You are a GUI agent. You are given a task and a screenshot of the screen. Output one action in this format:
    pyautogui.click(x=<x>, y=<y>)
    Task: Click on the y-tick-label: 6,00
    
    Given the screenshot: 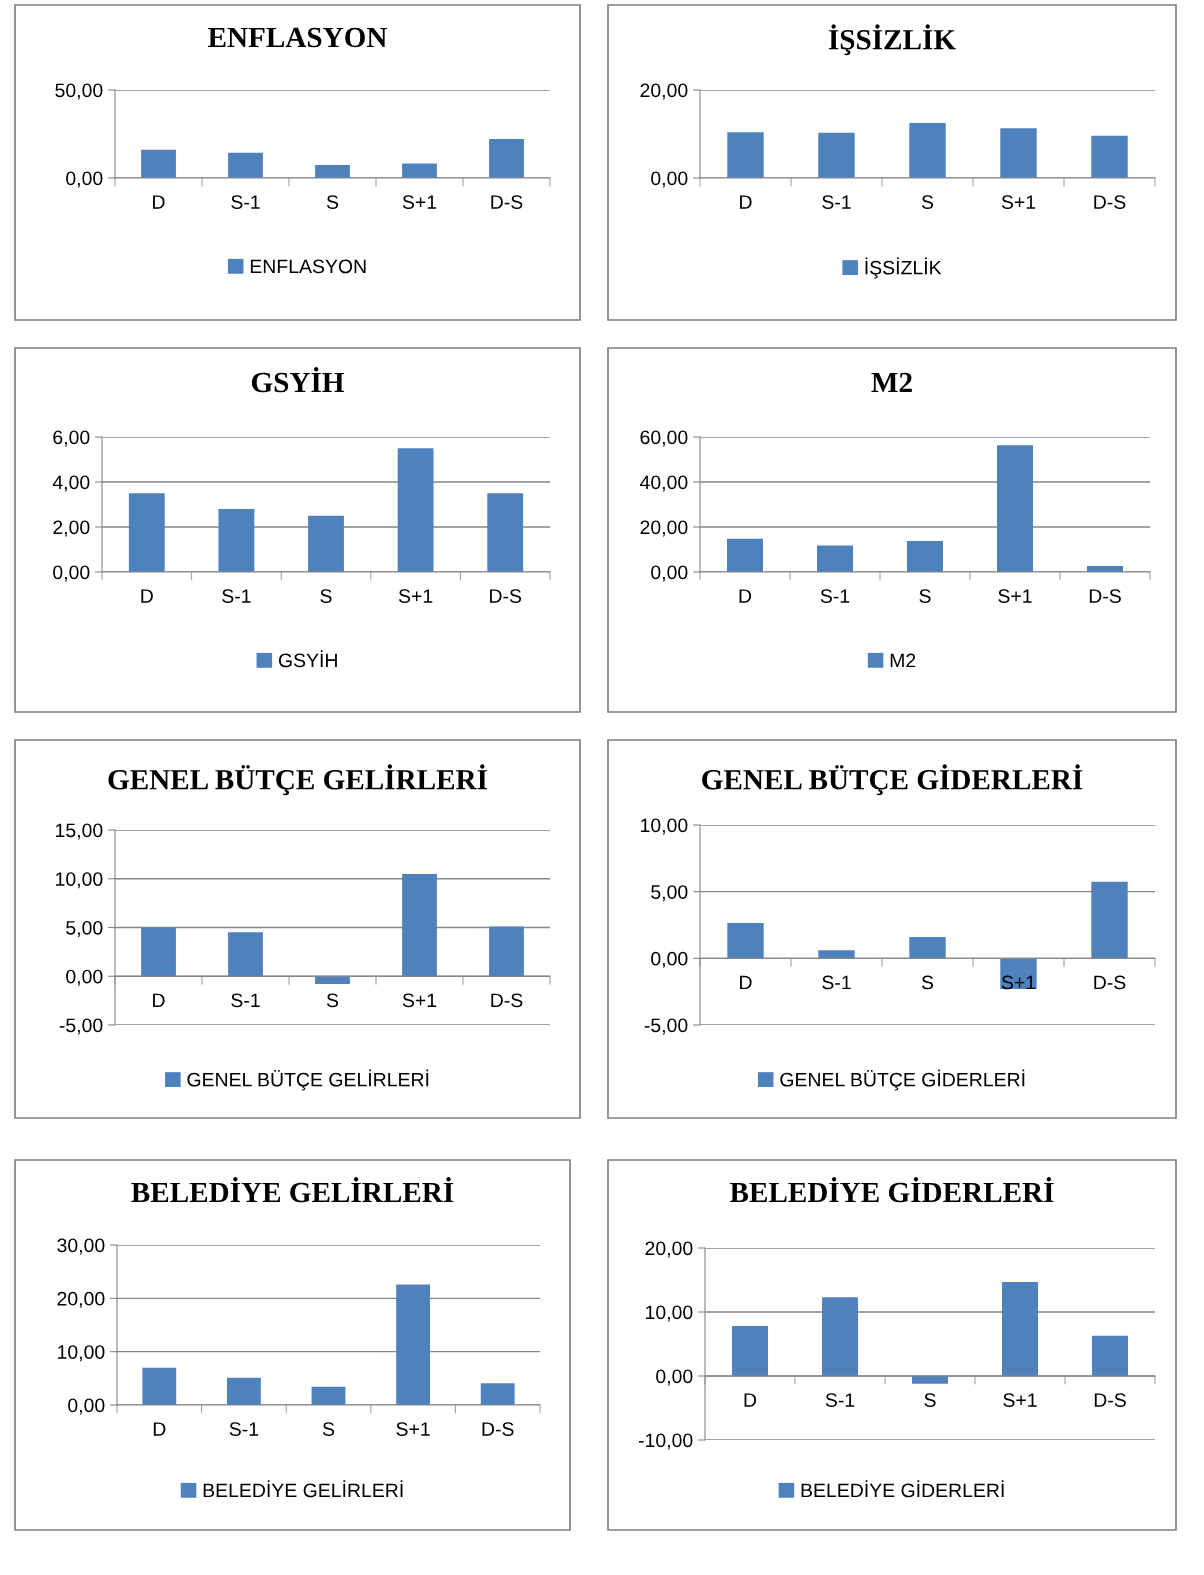 What is the action you would take?
    pyautogui.click(x=71, y=438)
    